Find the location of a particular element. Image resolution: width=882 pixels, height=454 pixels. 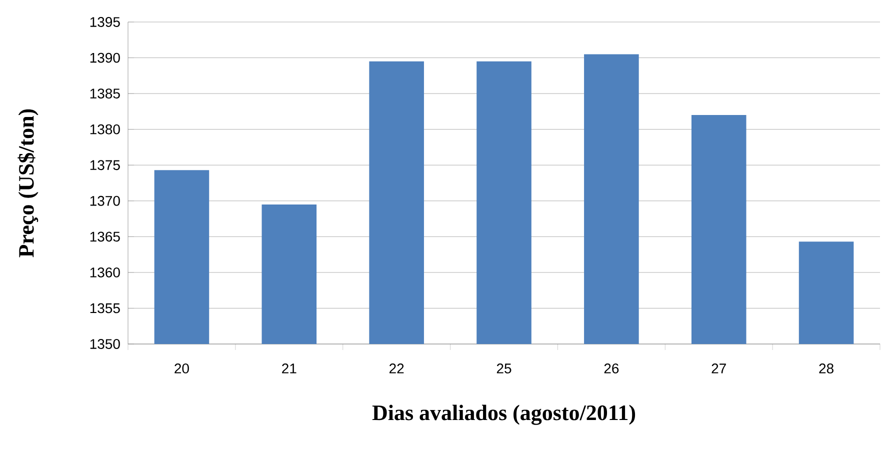

y-axis-title: Preço (US$/ton) is located at coordinates (28, 183).